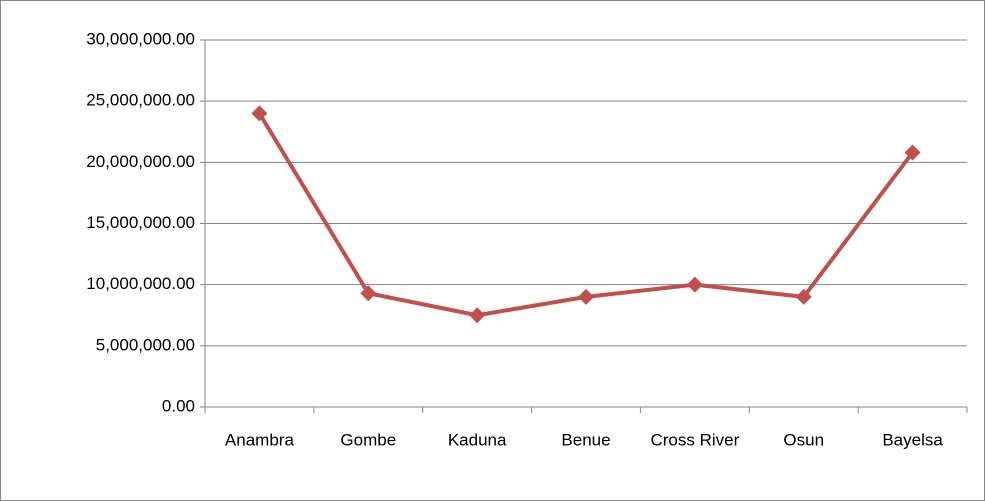 The height and width of the screenshot is (501, 985). I want to click on x-tick-label: Gombe, so click(368, 439).